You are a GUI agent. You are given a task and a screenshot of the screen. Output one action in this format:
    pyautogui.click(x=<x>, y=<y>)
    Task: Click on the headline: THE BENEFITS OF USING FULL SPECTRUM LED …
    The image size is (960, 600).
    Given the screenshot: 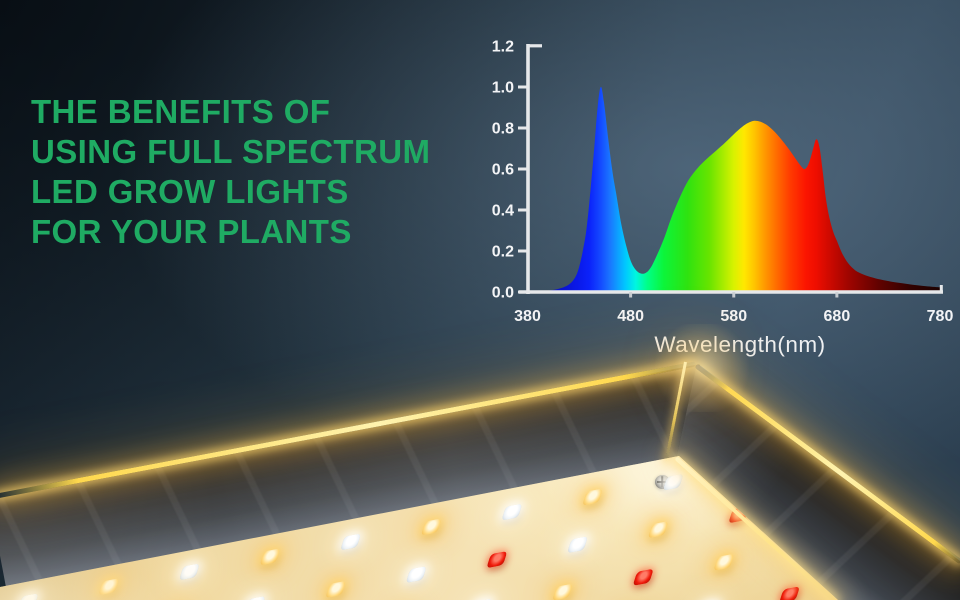 What is the action you would take?
    pyautogui.click(x=230, y=172)
    